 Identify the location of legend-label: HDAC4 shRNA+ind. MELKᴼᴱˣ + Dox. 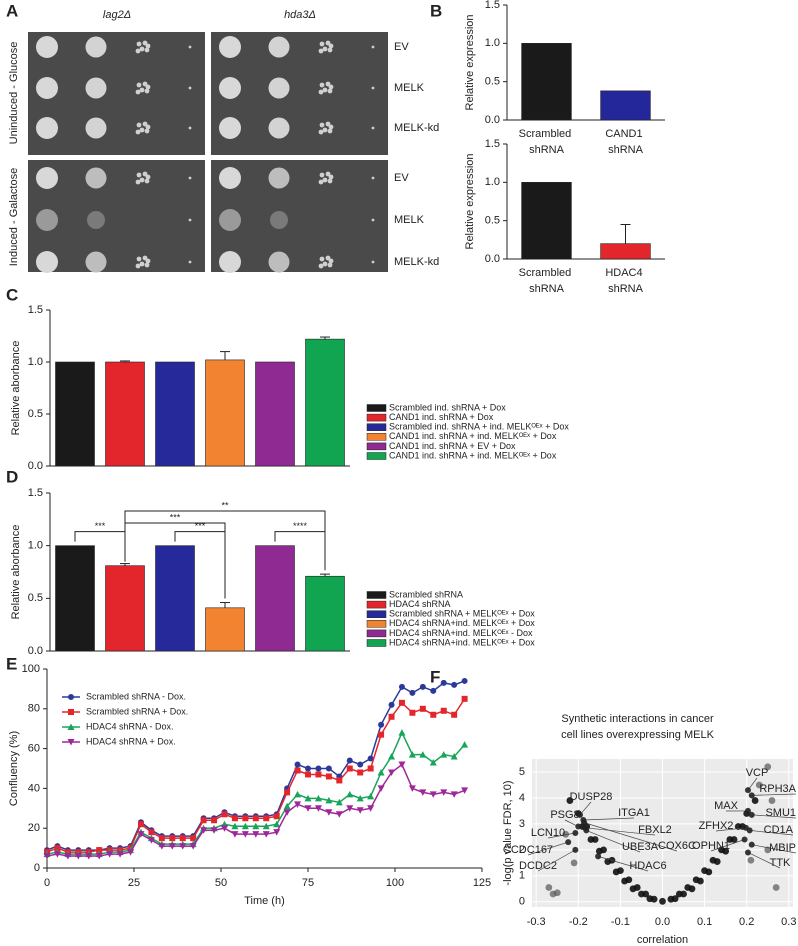
(462, 642).